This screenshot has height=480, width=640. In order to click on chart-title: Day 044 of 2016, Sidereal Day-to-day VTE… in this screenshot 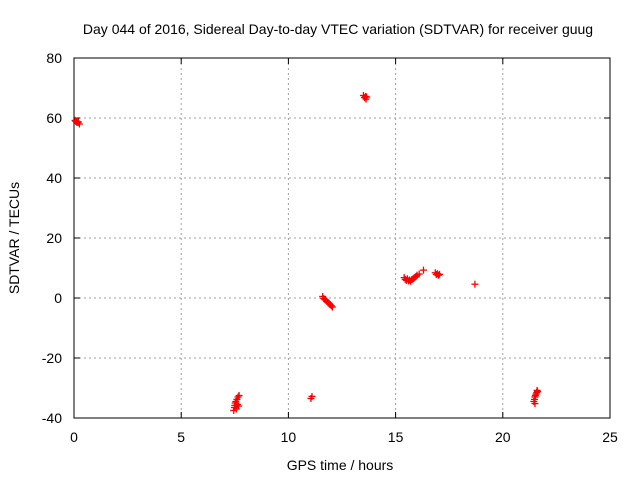, I will do `click(338, 29)`.